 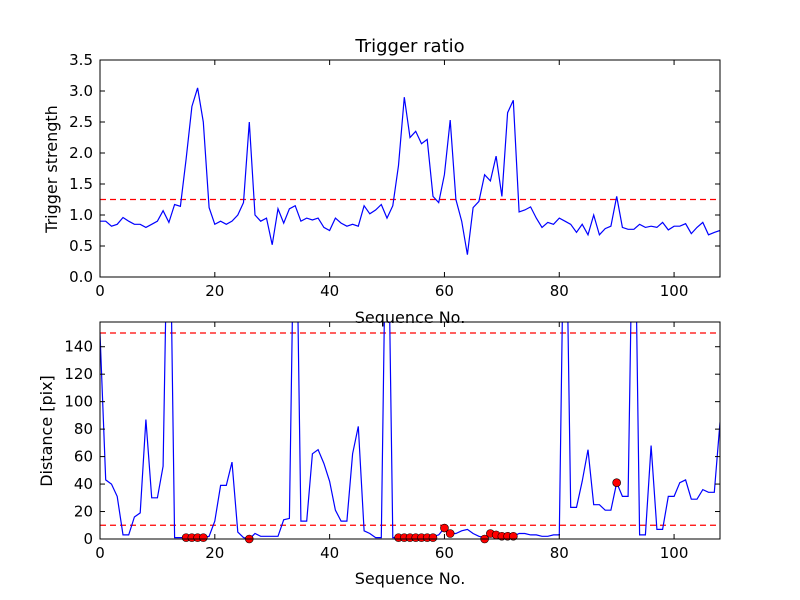 I want to click on y-axis-label: Trigger strength, so click(x=51, y=169).